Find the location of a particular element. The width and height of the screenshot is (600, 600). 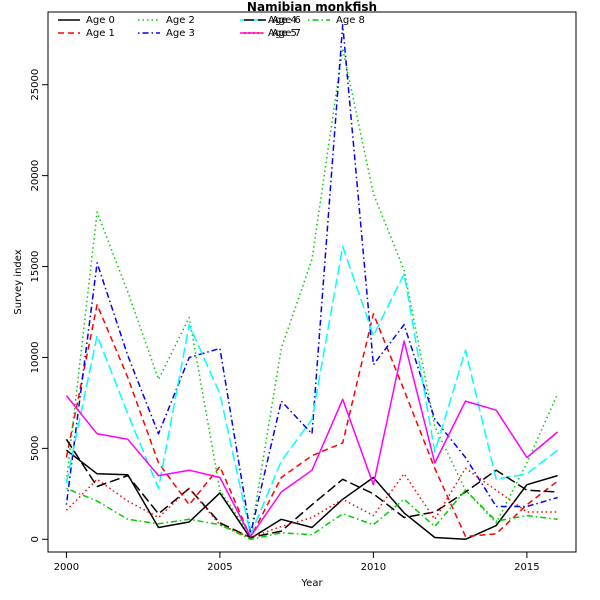

y-tick-label: 5000 is located at coordinates (35, 448).